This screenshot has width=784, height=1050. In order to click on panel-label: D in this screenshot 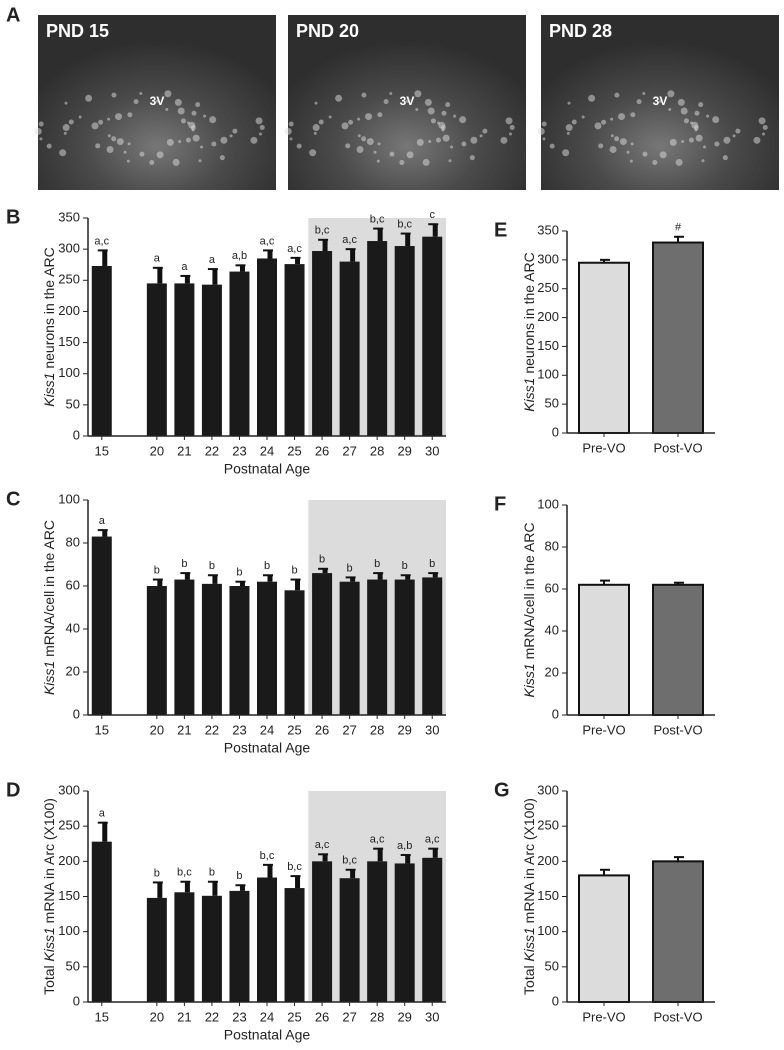, I will do `click(13, 790)`.